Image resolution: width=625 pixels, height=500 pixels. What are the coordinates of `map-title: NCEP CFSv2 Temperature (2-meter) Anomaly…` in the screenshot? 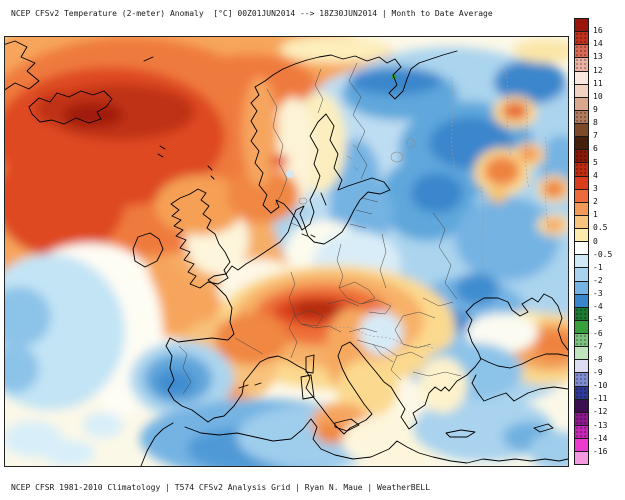 It's located at (252, 13).